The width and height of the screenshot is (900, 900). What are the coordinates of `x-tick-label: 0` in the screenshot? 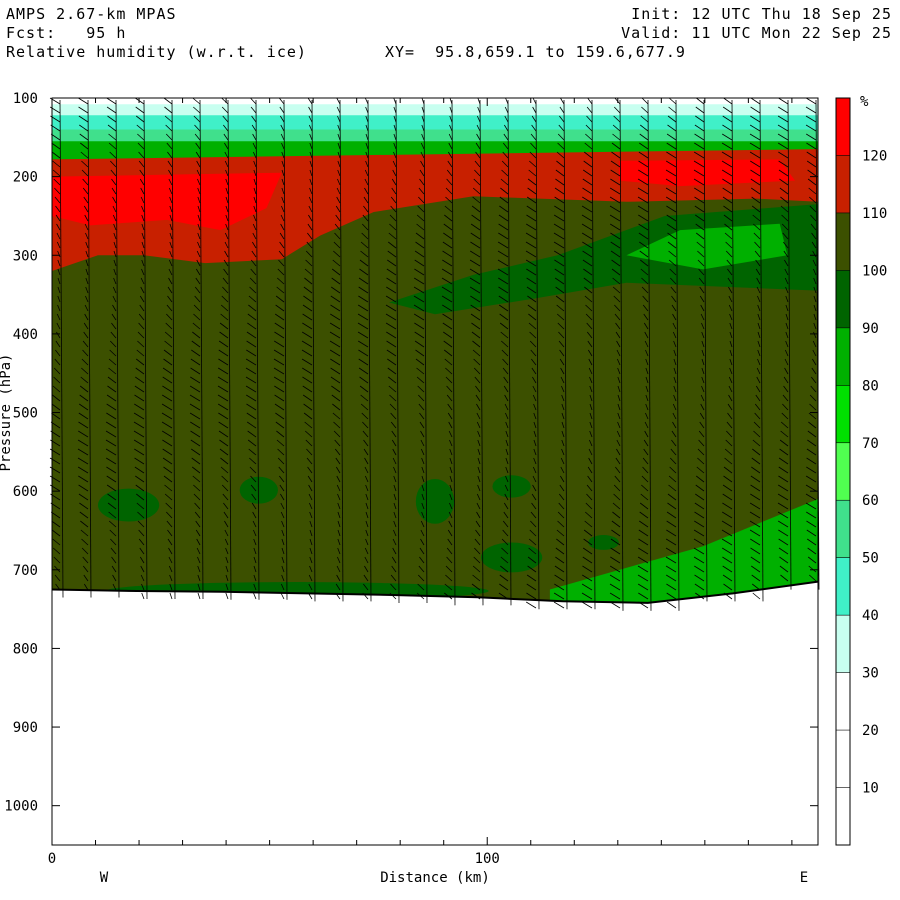 It's located at (52, 859).